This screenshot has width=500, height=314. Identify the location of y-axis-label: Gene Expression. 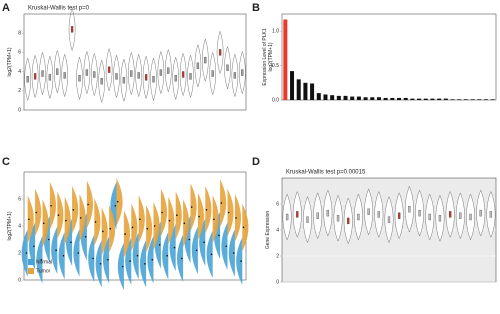
(268, 230).